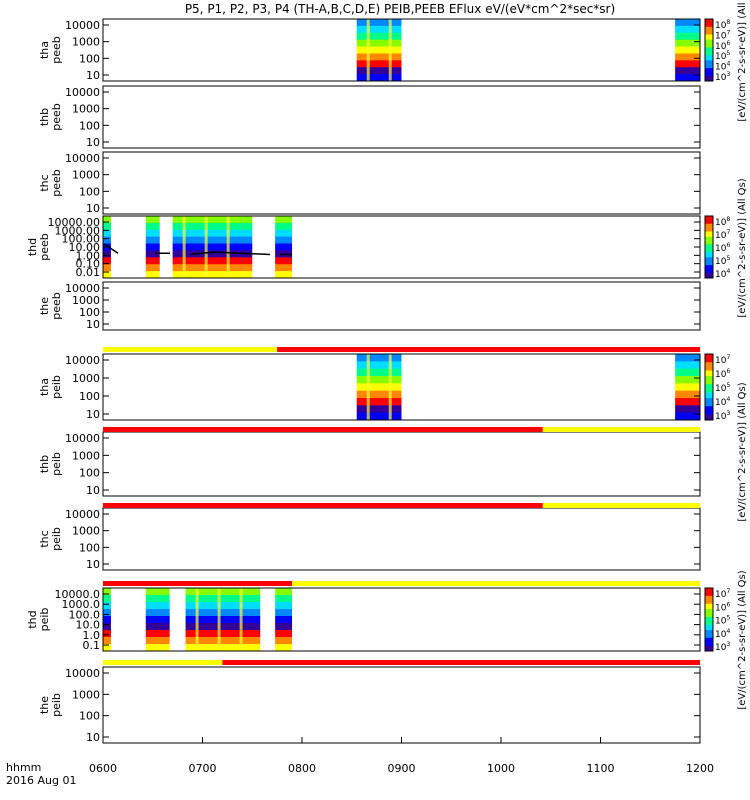 This screenshot has width=750, height=800. Describe the element at coordinates (44, 387) in the screenshot. I see `panel-label: tha` at that location.